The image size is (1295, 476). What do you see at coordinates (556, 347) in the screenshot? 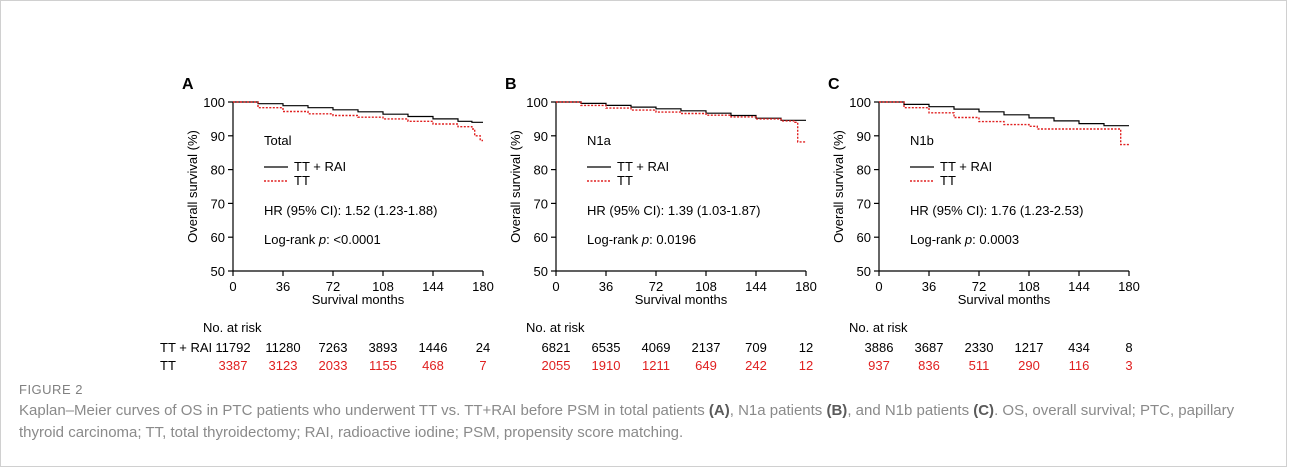
I see `at-risk-value-tt-rai: 6821` at bounding box center [556, 347].